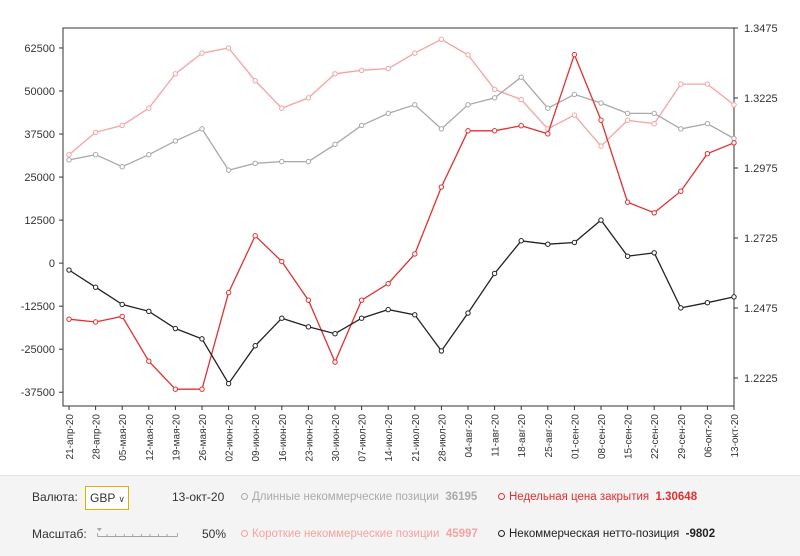 The image size is (800, 556). What do you see at coordinates (345, 497) in the screenshot?
I see `legend-long-label: Длинные некоммерческие позиции` at bounding box center [345, 497].